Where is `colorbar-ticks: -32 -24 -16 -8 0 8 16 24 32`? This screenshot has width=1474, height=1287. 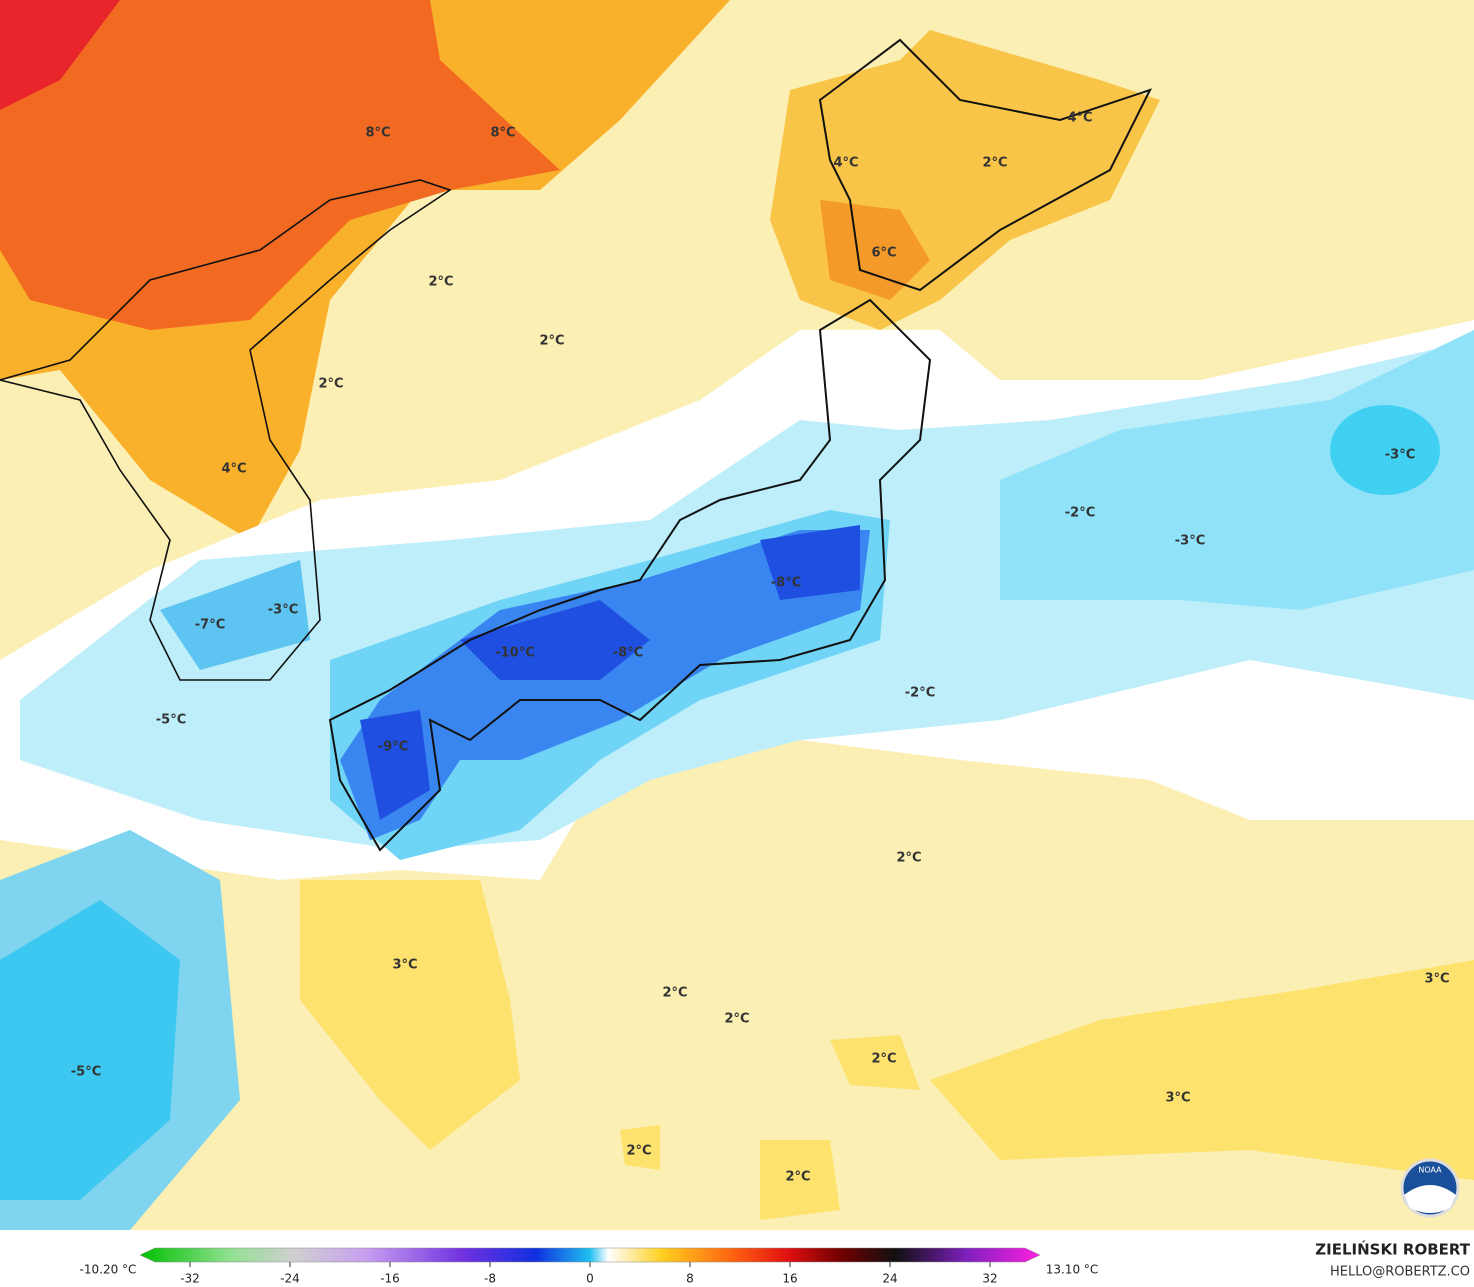
colorbar-ticks: -32 -24 -16 -8 0 8 16 24 32 is located at coordinates (589, 1274).